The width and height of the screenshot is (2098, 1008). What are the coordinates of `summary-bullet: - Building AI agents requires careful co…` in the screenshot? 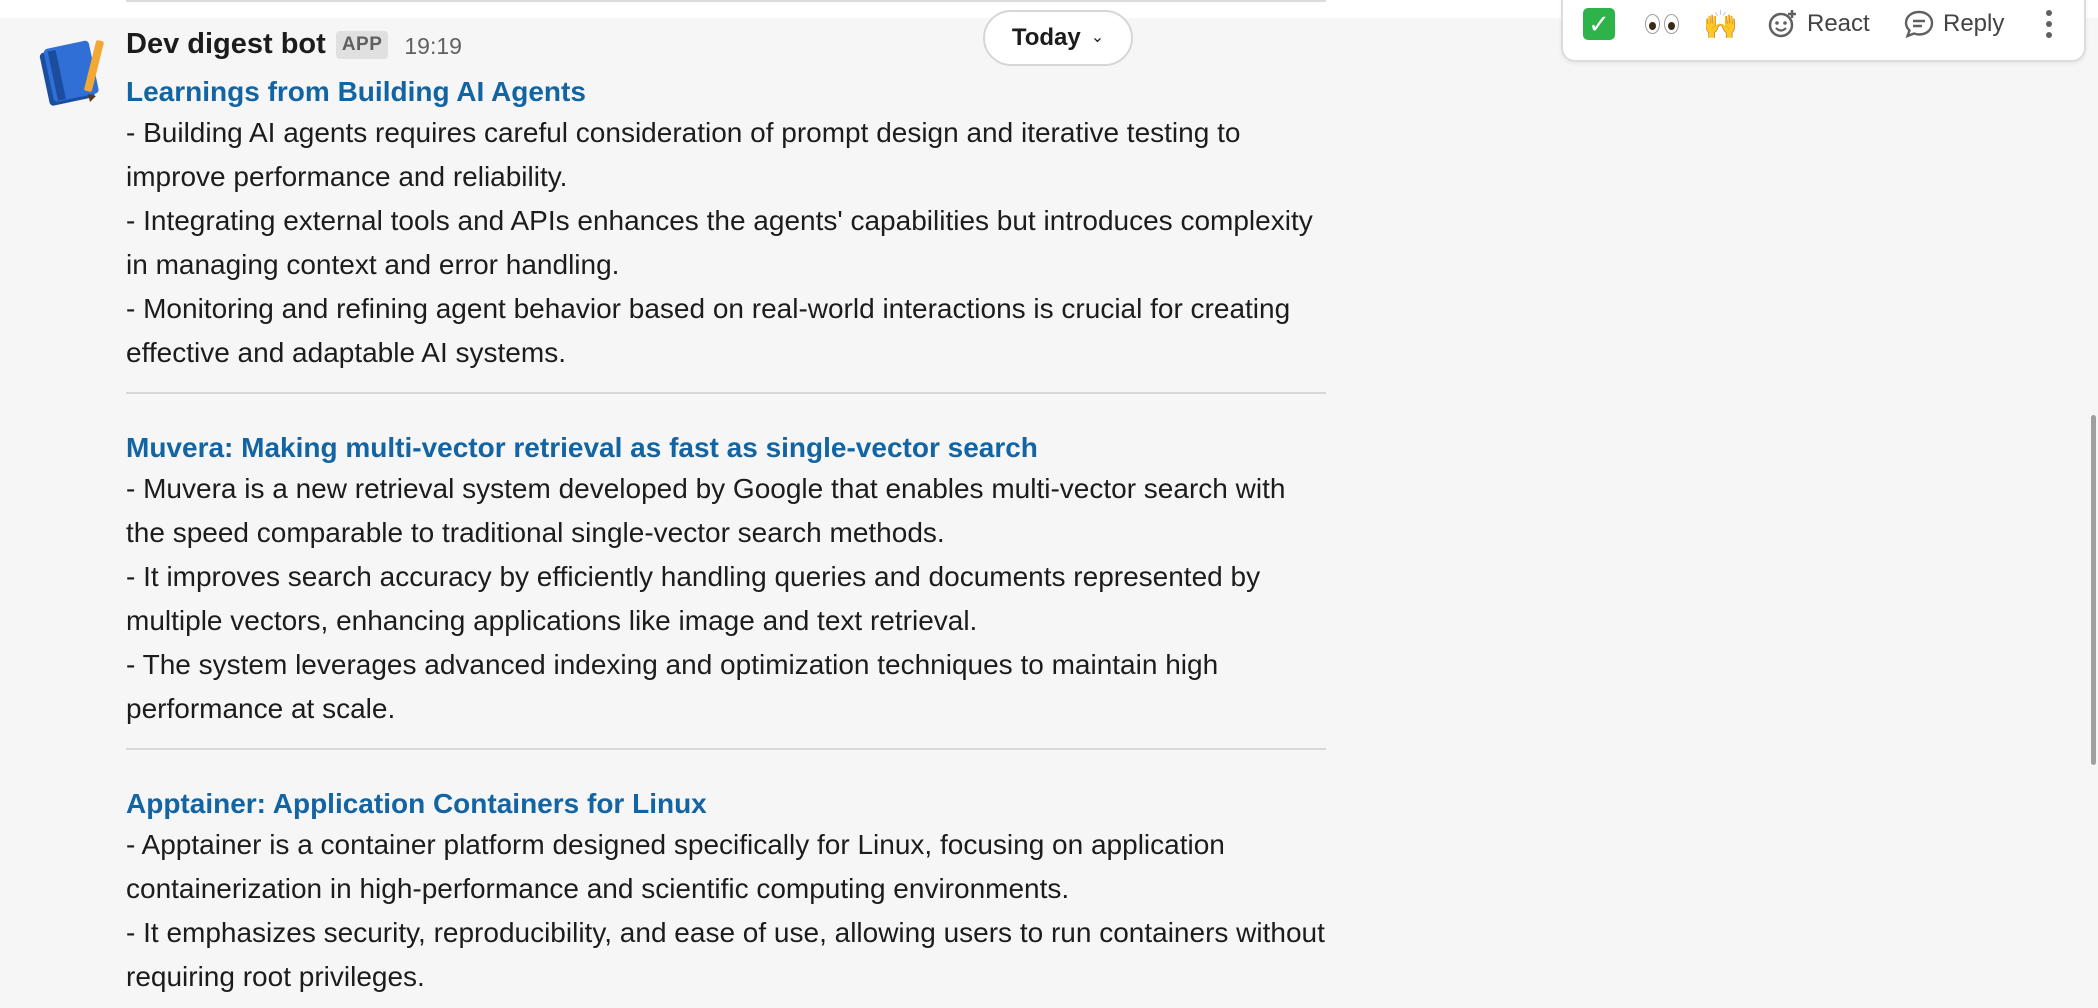 It's located at (683, 154).